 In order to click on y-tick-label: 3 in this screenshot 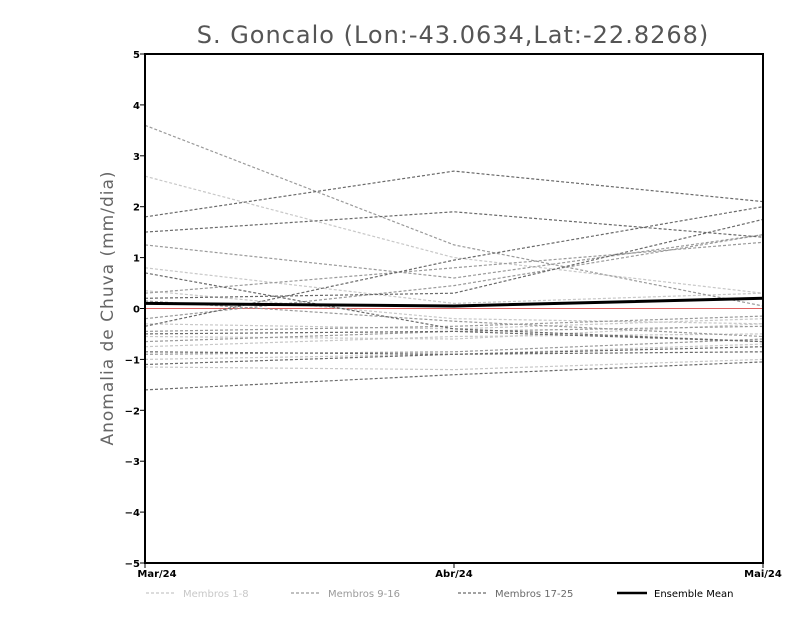, I will do `click(136, 157)`.